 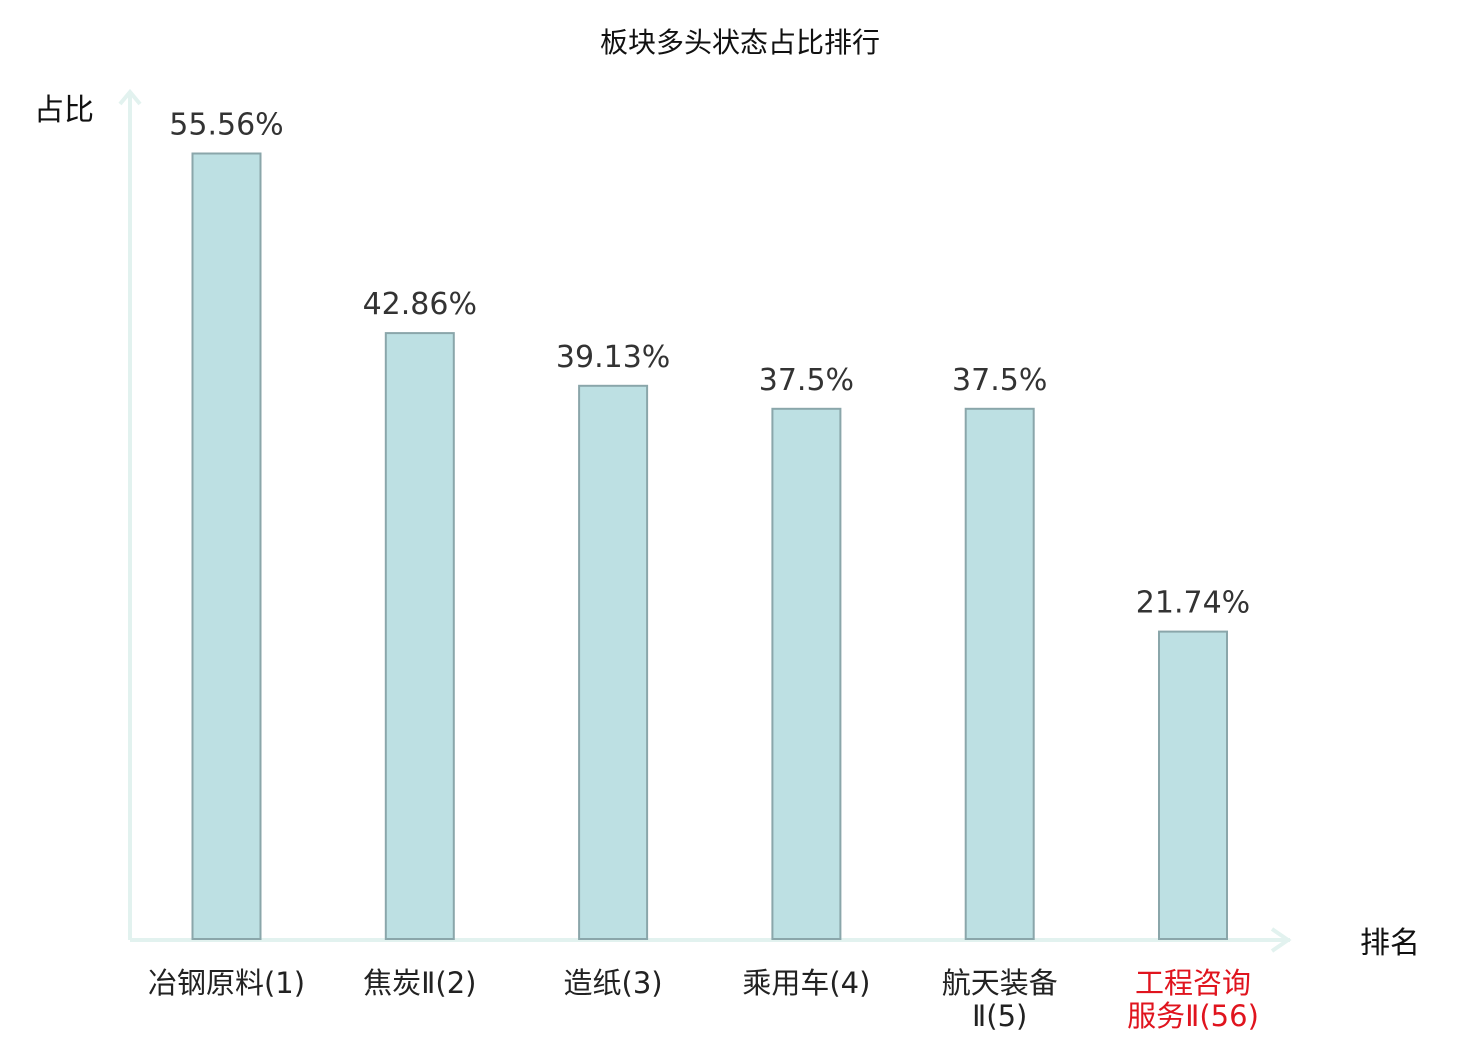 What do you see at coordinates (226, 983) in the screenshot?
I see `x-tick-label: 冶钢原料(1)` at bounding box center [226, 983].